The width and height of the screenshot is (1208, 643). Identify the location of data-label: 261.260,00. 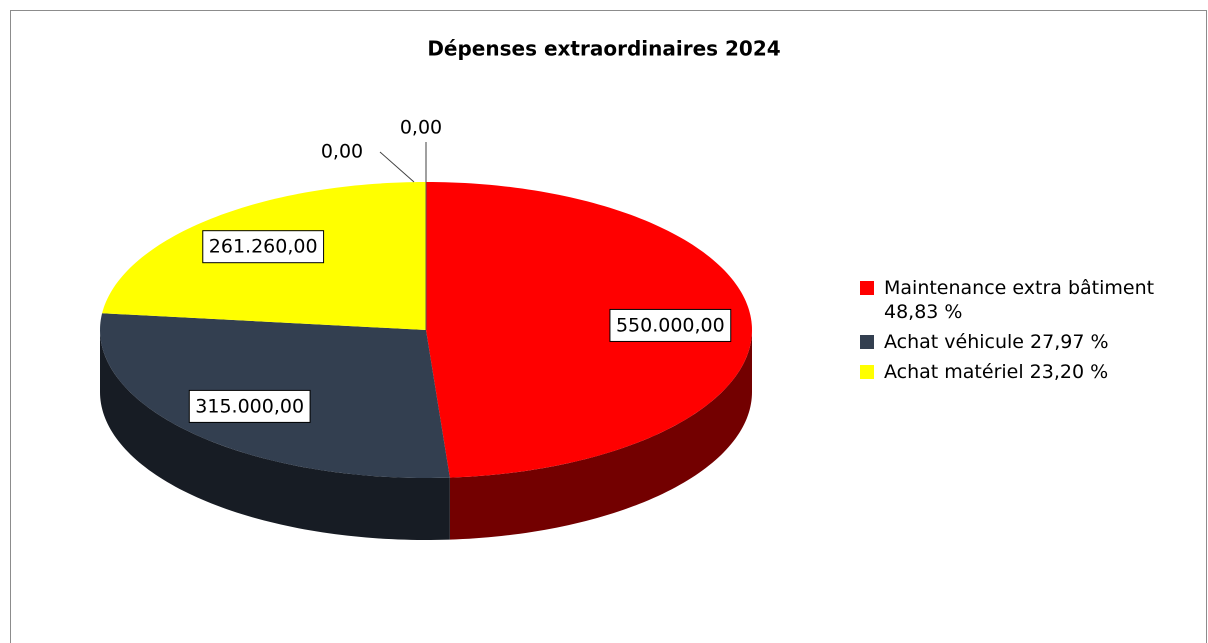
(263, 247).